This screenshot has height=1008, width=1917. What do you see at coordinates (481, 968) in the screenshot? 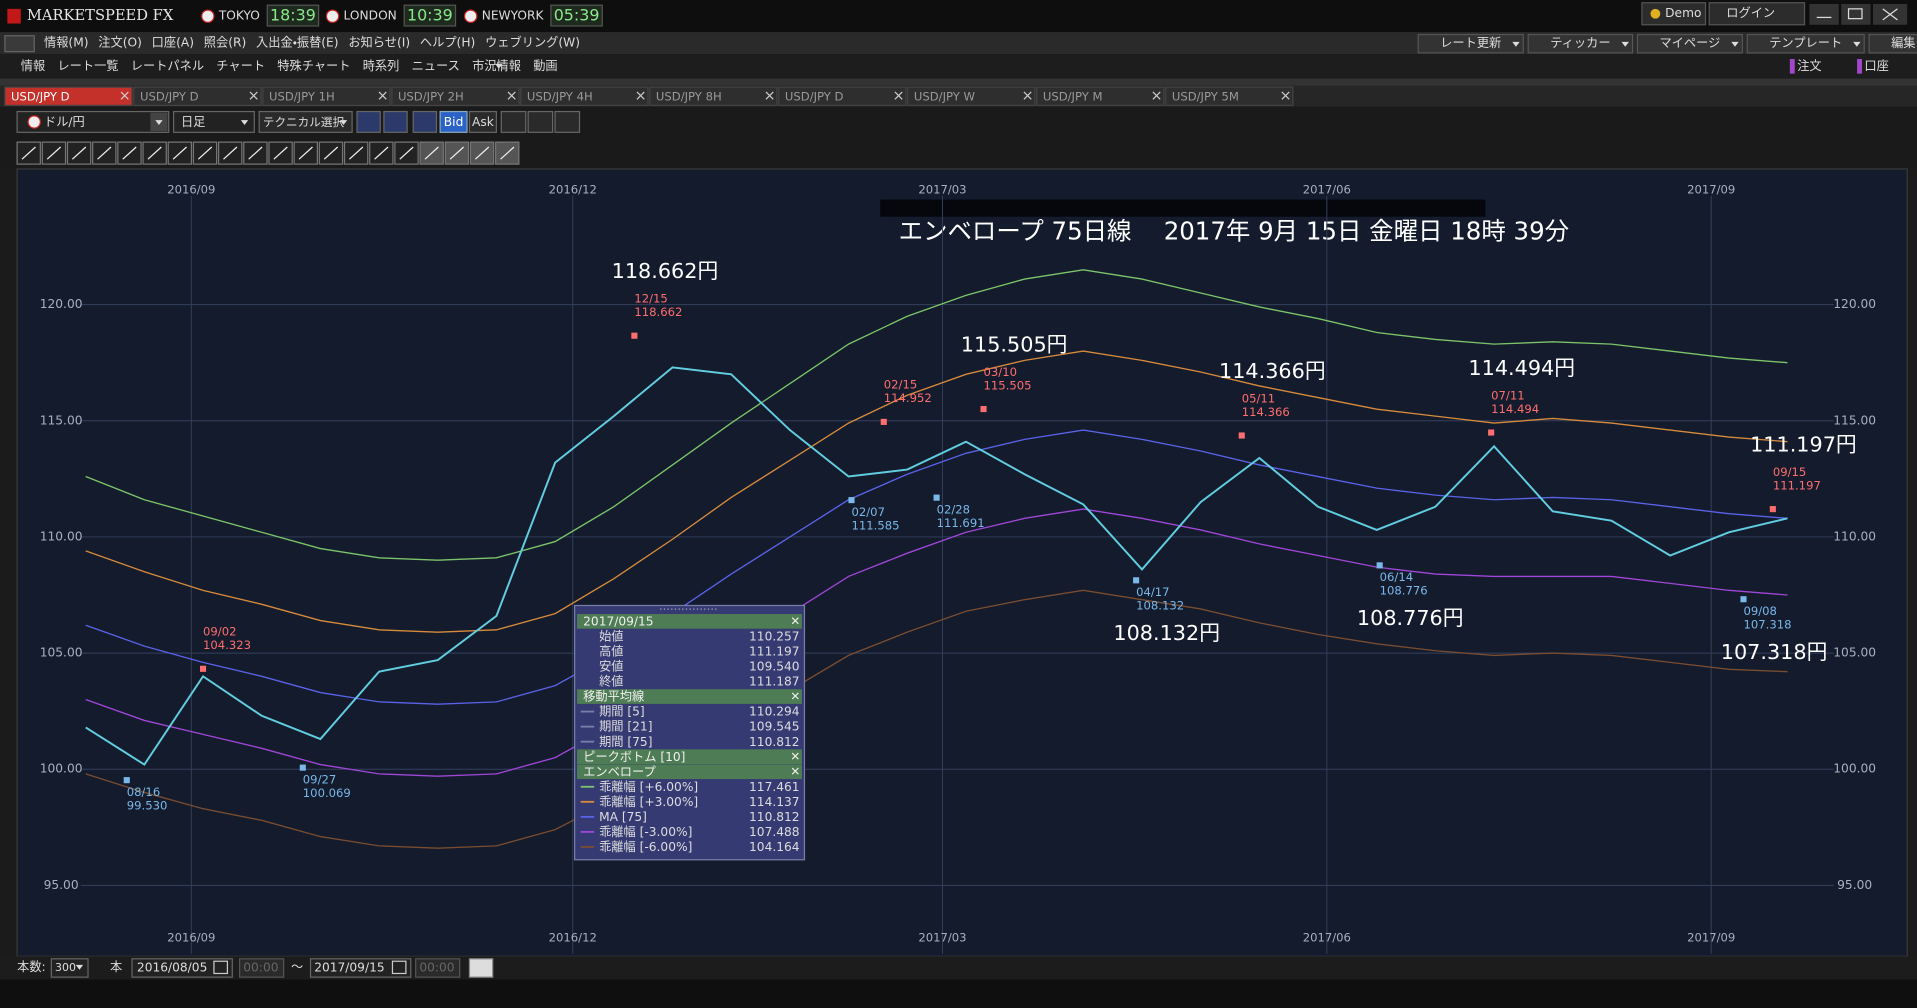
I see `apply-button` at bounding box center [481, 968].